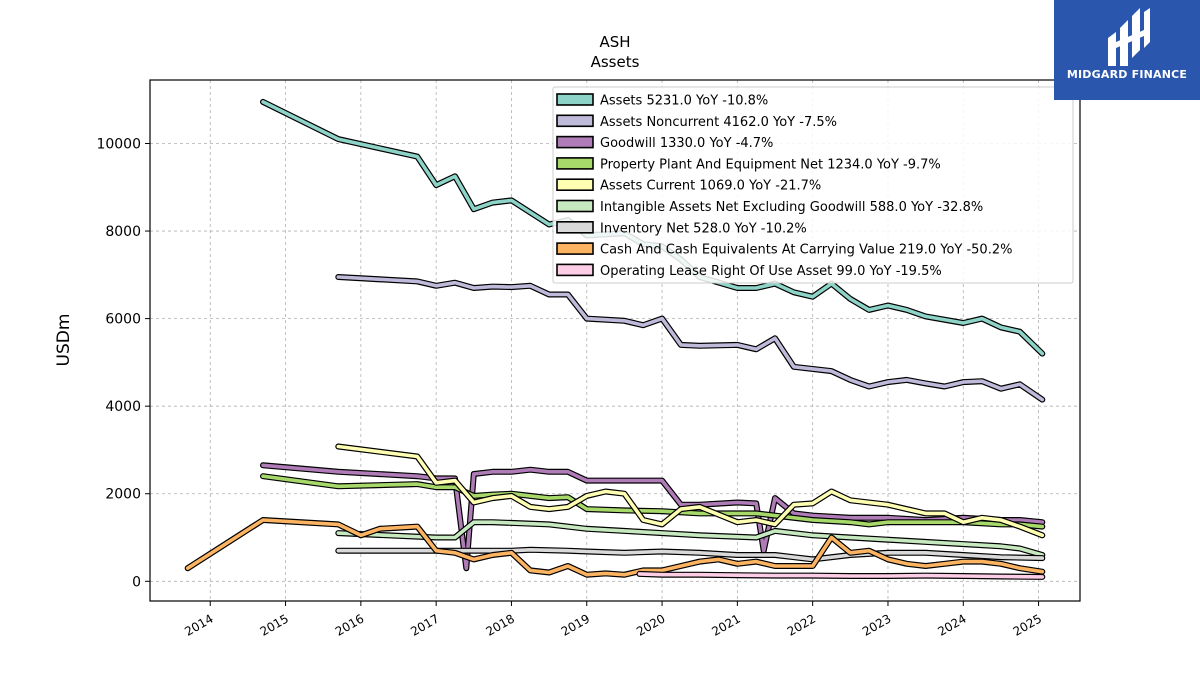 Image resolution: width=1200 pixels, height=675 pixels. I want to click on y-tick-label: 8000, so click(123, 232).